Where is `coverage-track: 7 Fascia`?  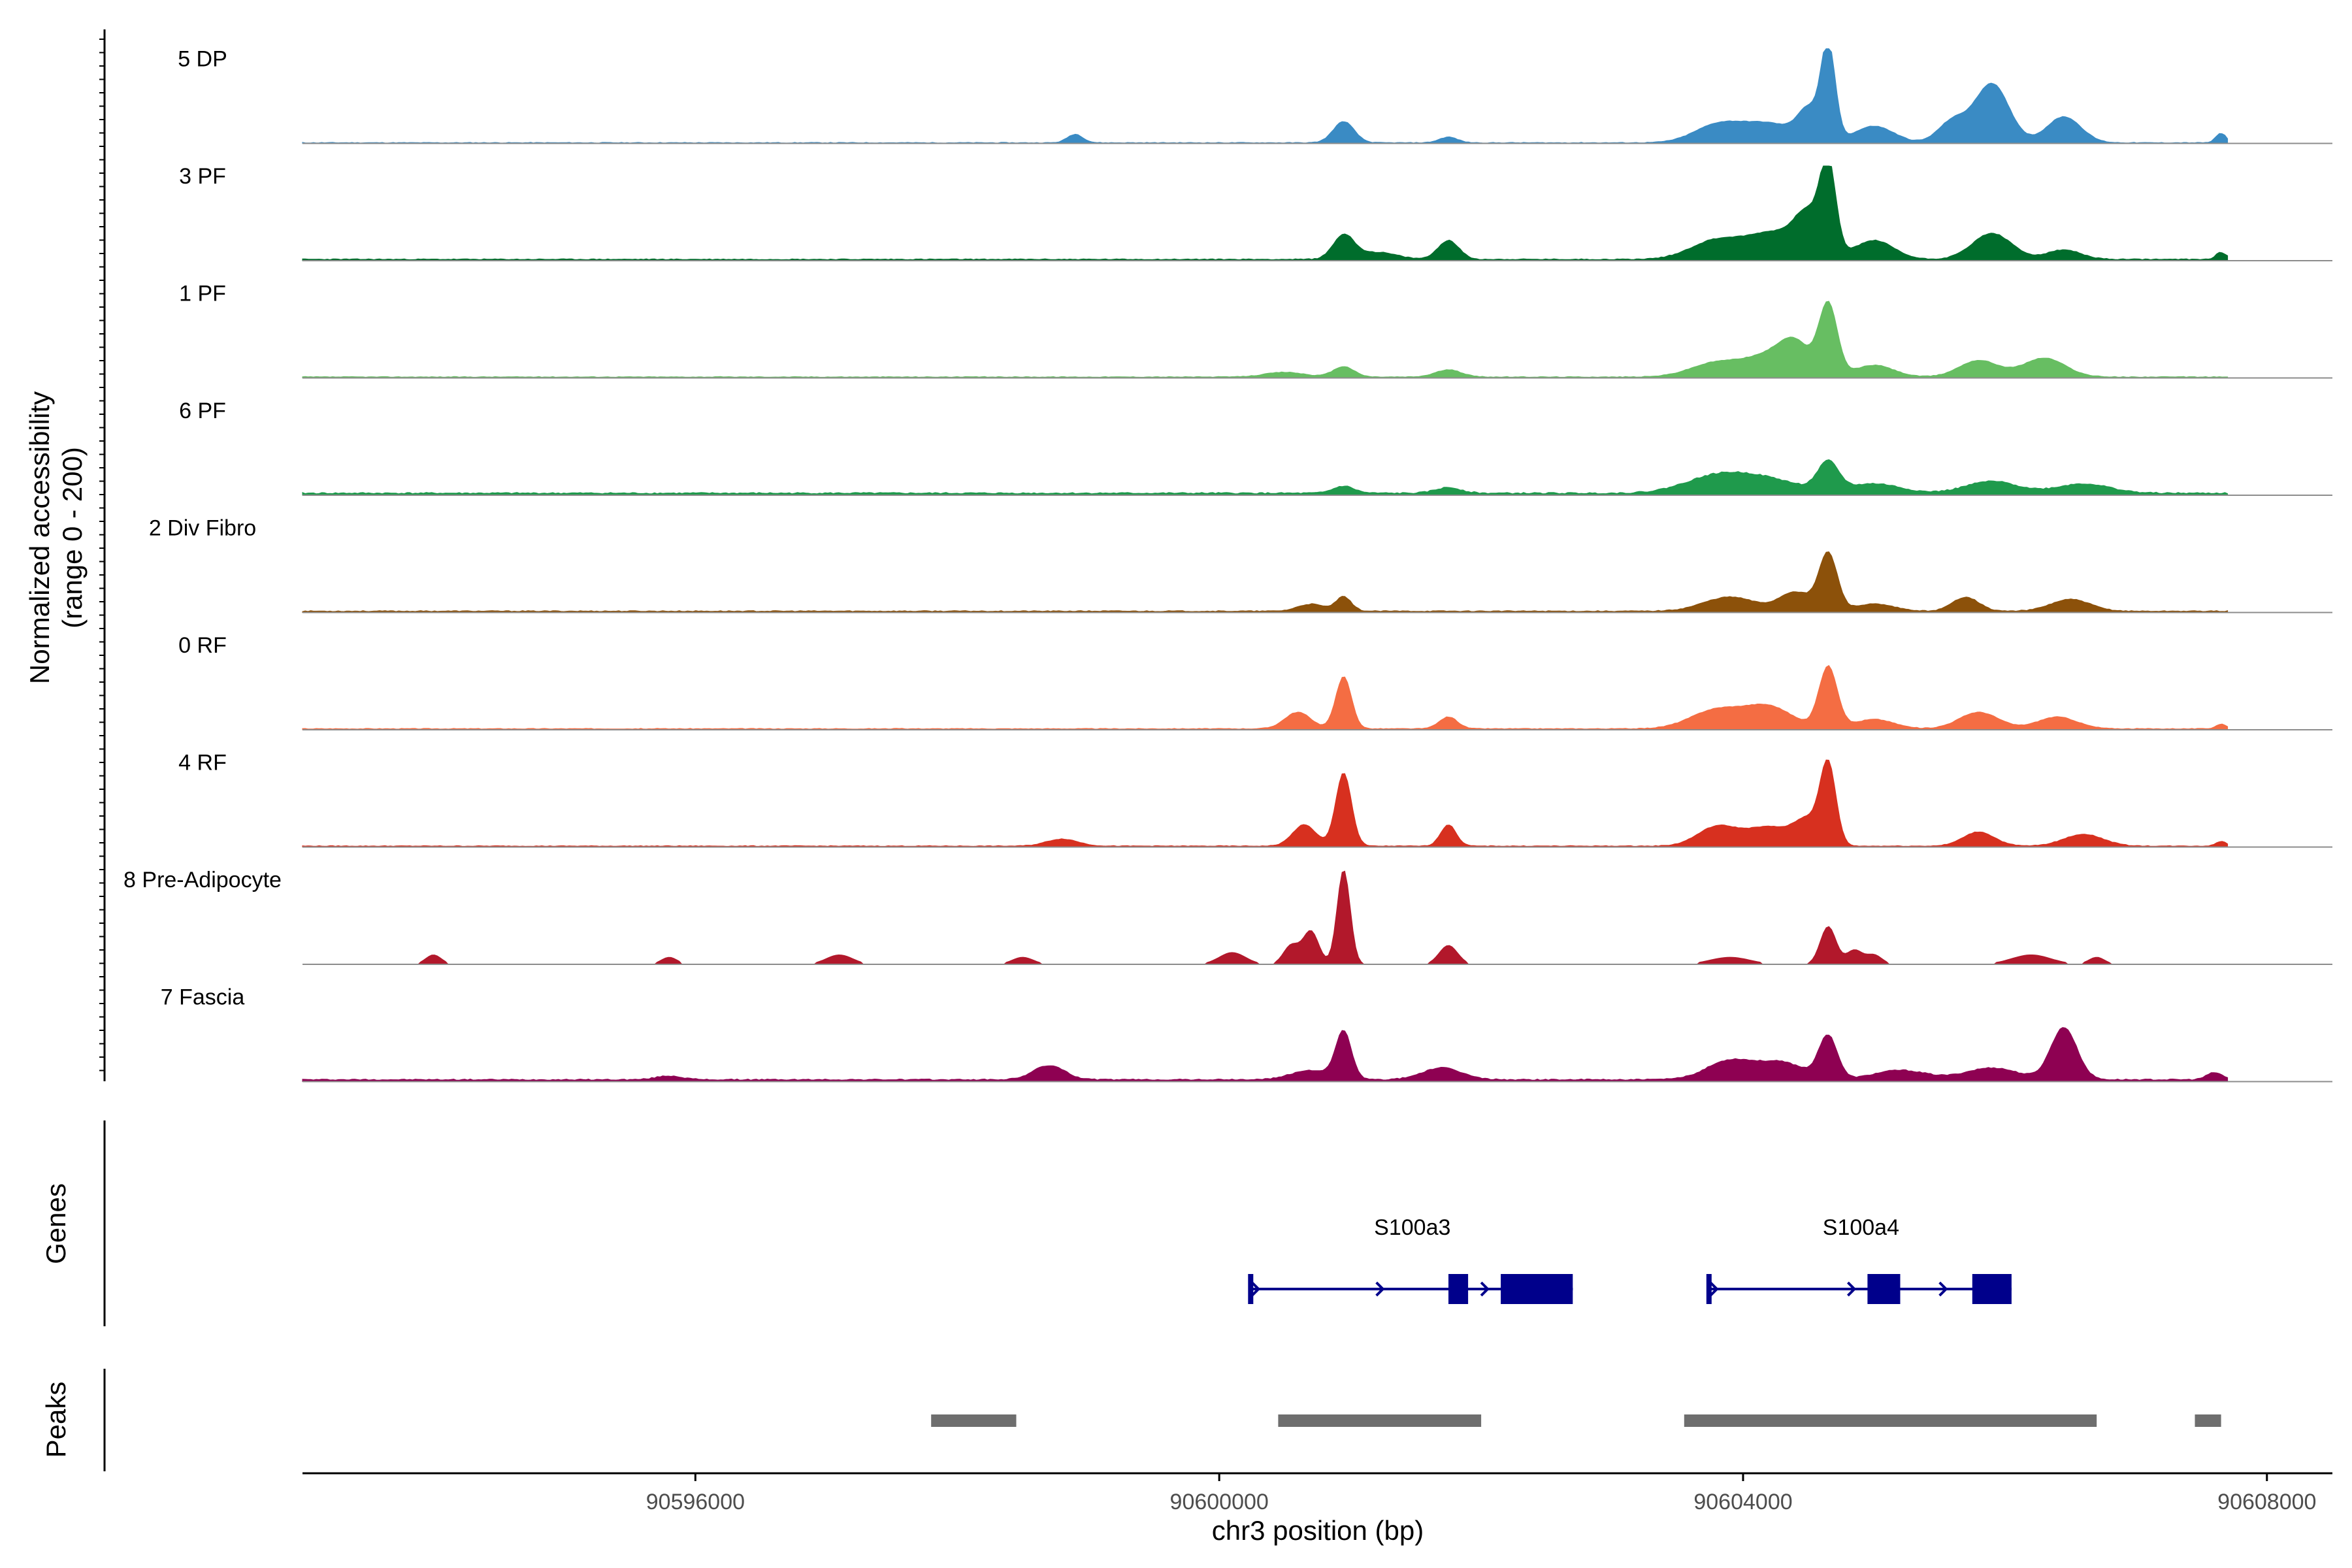
coverage-track: 7 Fascia is located at coordinates (1246, 1034).